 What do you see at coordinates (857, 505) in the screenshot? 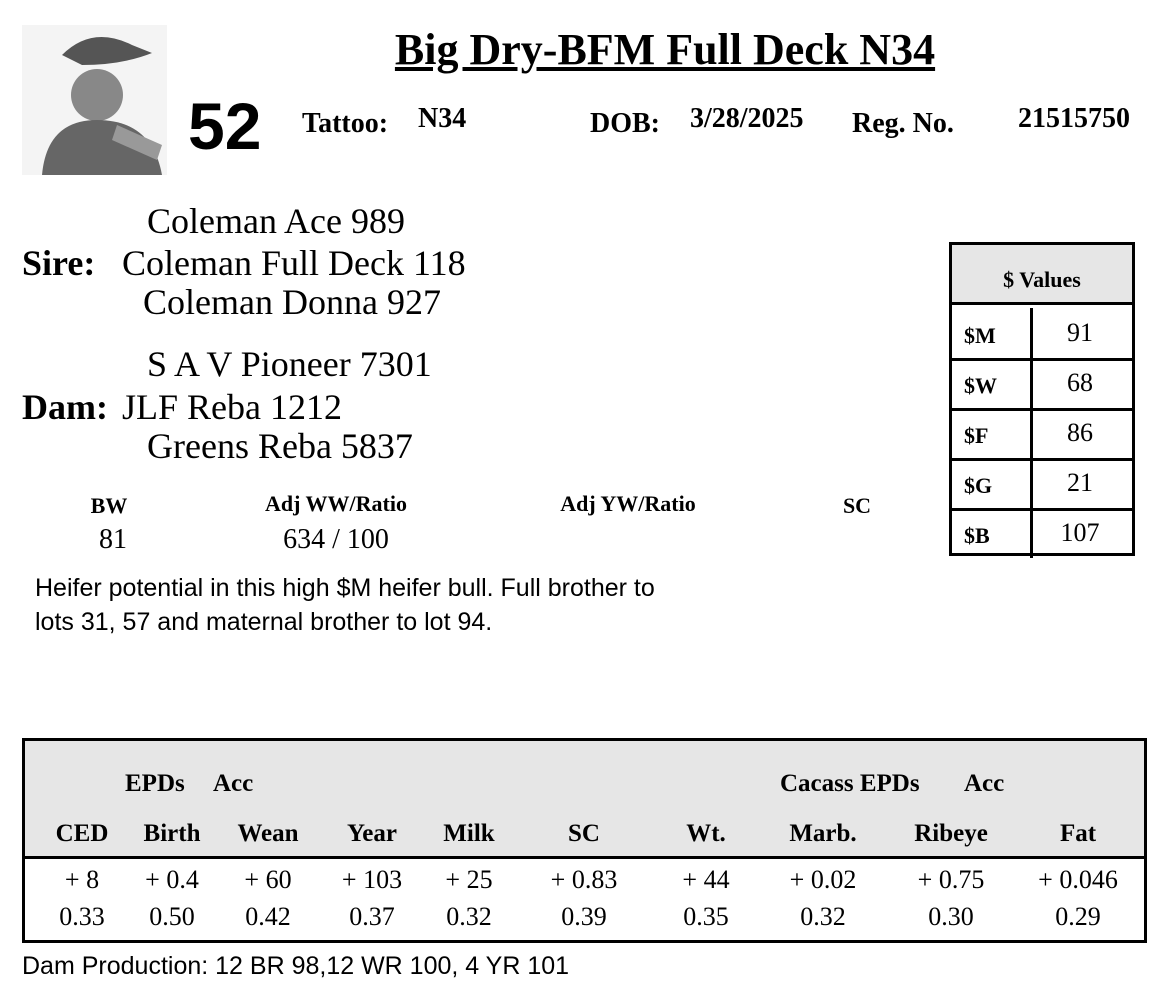
I see `perf-header: SC` at bounding box center [857, 505].